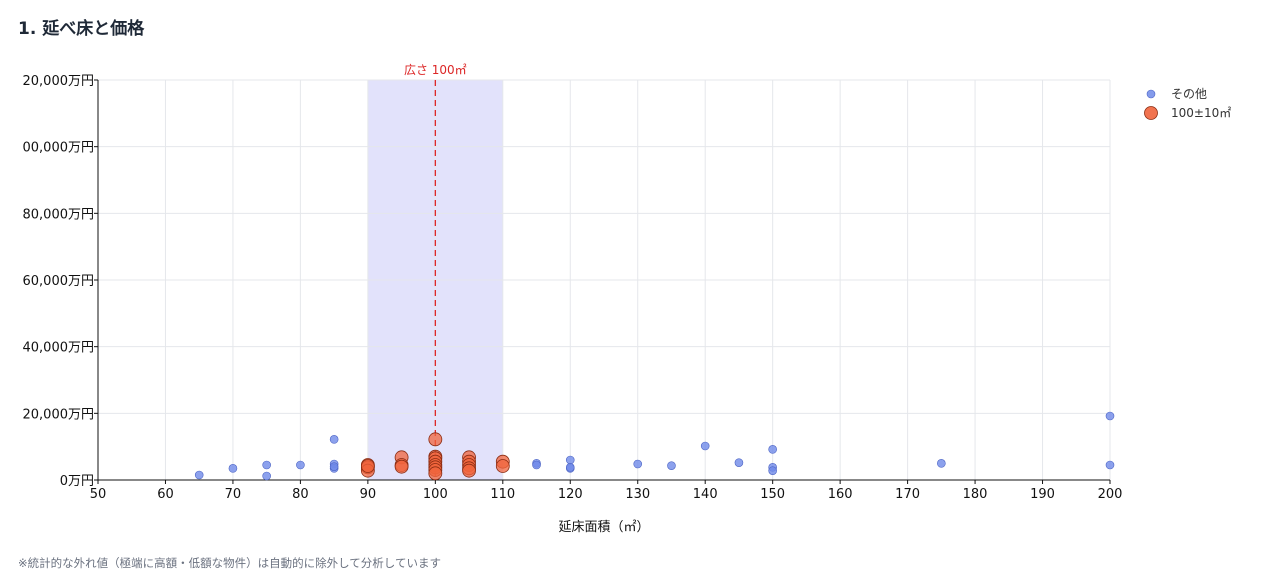 The height and width of the screenshot is (585, 1270). Describe the element at coordinates (1042, 494) in the screenshot. I see `x-tick-label: 190` at that location.